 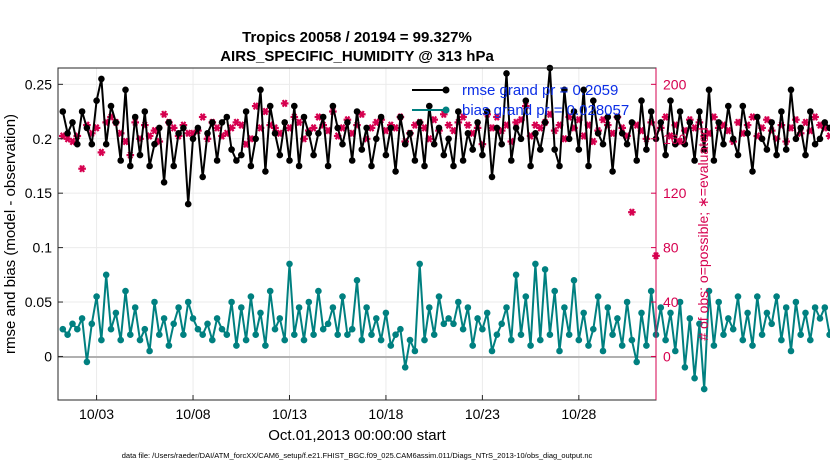 I want to click on y-tick-label-left: 0.2, so click(x=43, y=139).